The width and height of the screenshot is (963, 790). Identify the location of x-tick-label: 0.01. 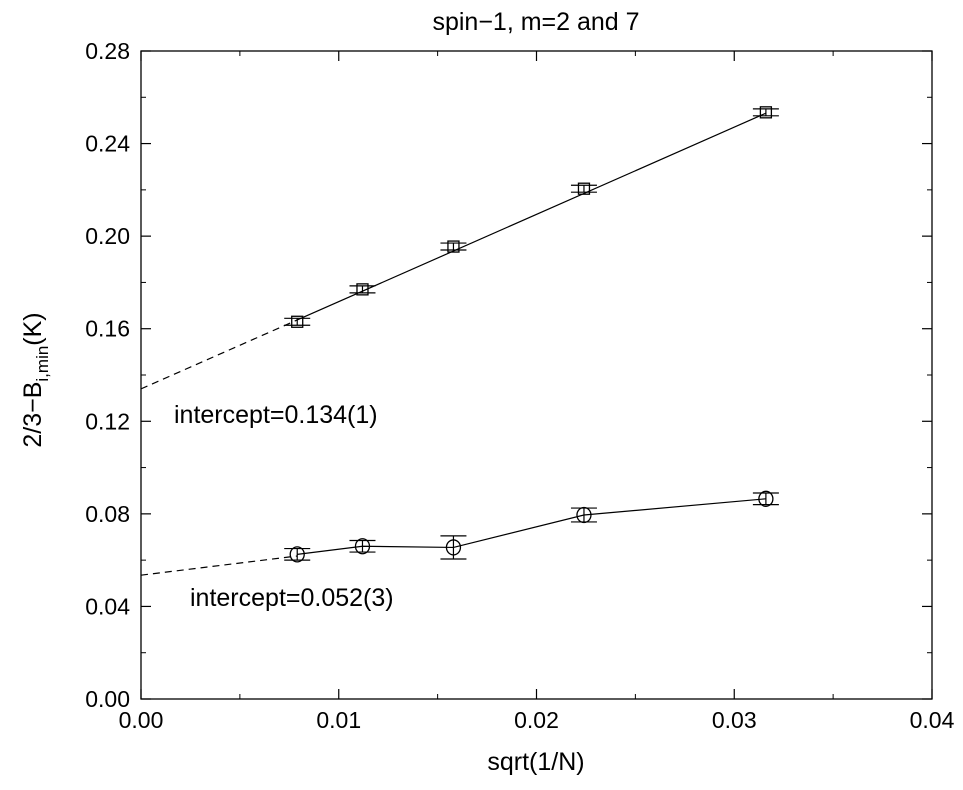
(338, 720).